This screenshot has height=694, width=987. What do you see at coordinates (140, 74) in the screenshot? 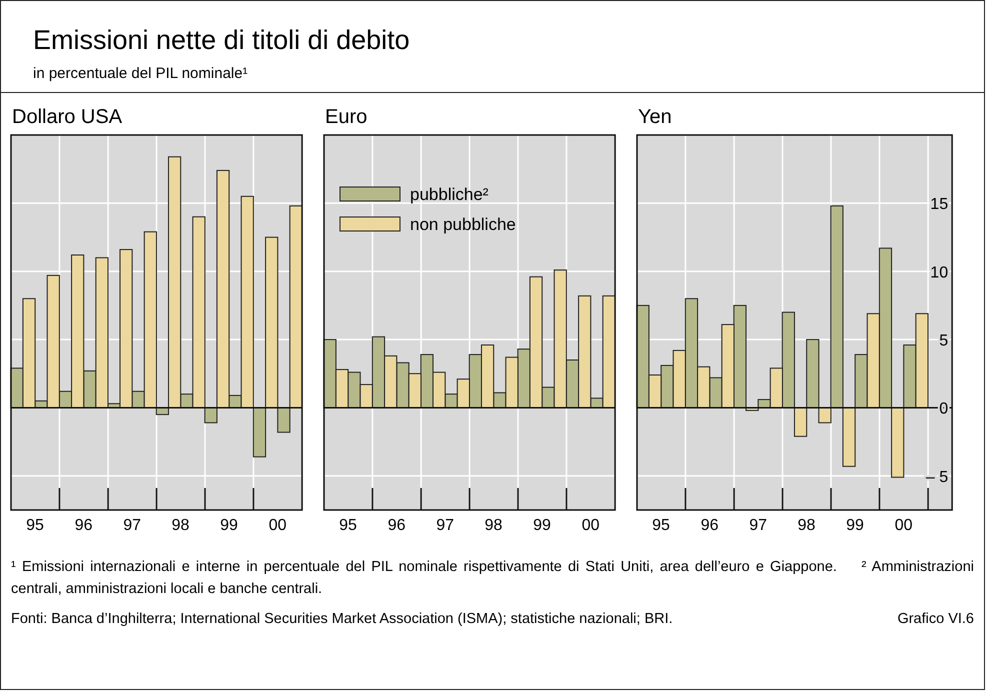
I see `text: in percentuale del PIL nominale¹` at bounding box center [140, 74].